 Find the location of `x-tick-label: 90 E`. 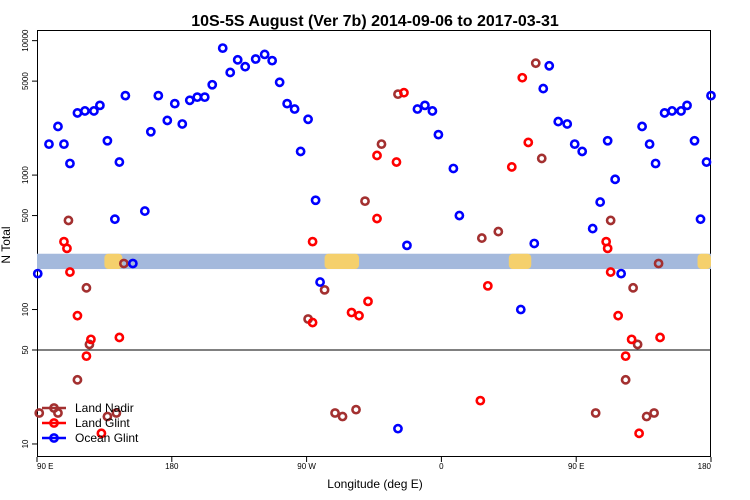

x-tick-label: 90 E is located at coordinates (45, 466).